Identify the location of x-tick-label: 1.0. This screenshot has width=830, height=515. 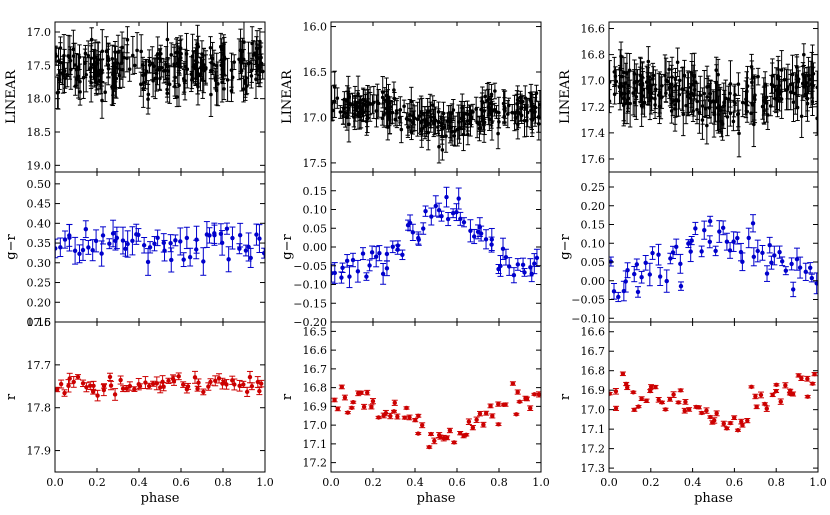
(818, 482).